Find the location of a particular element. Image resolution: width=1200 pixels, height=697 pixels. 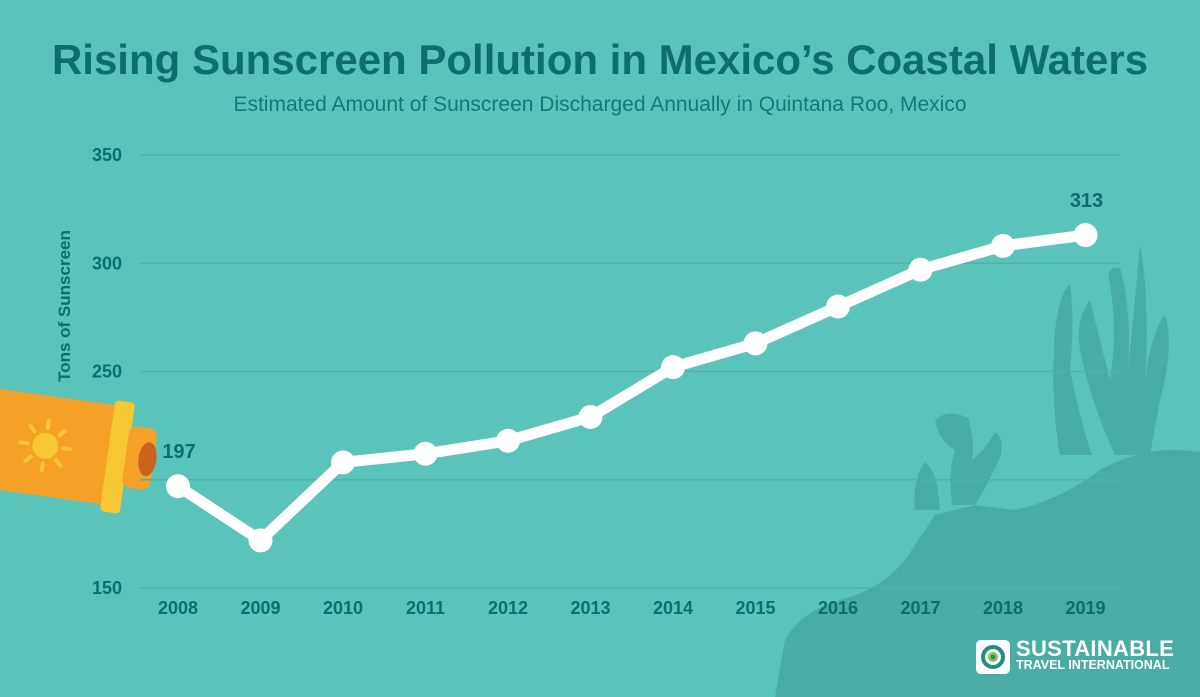

sunscreen-tube is located at coordinates (78, 451).